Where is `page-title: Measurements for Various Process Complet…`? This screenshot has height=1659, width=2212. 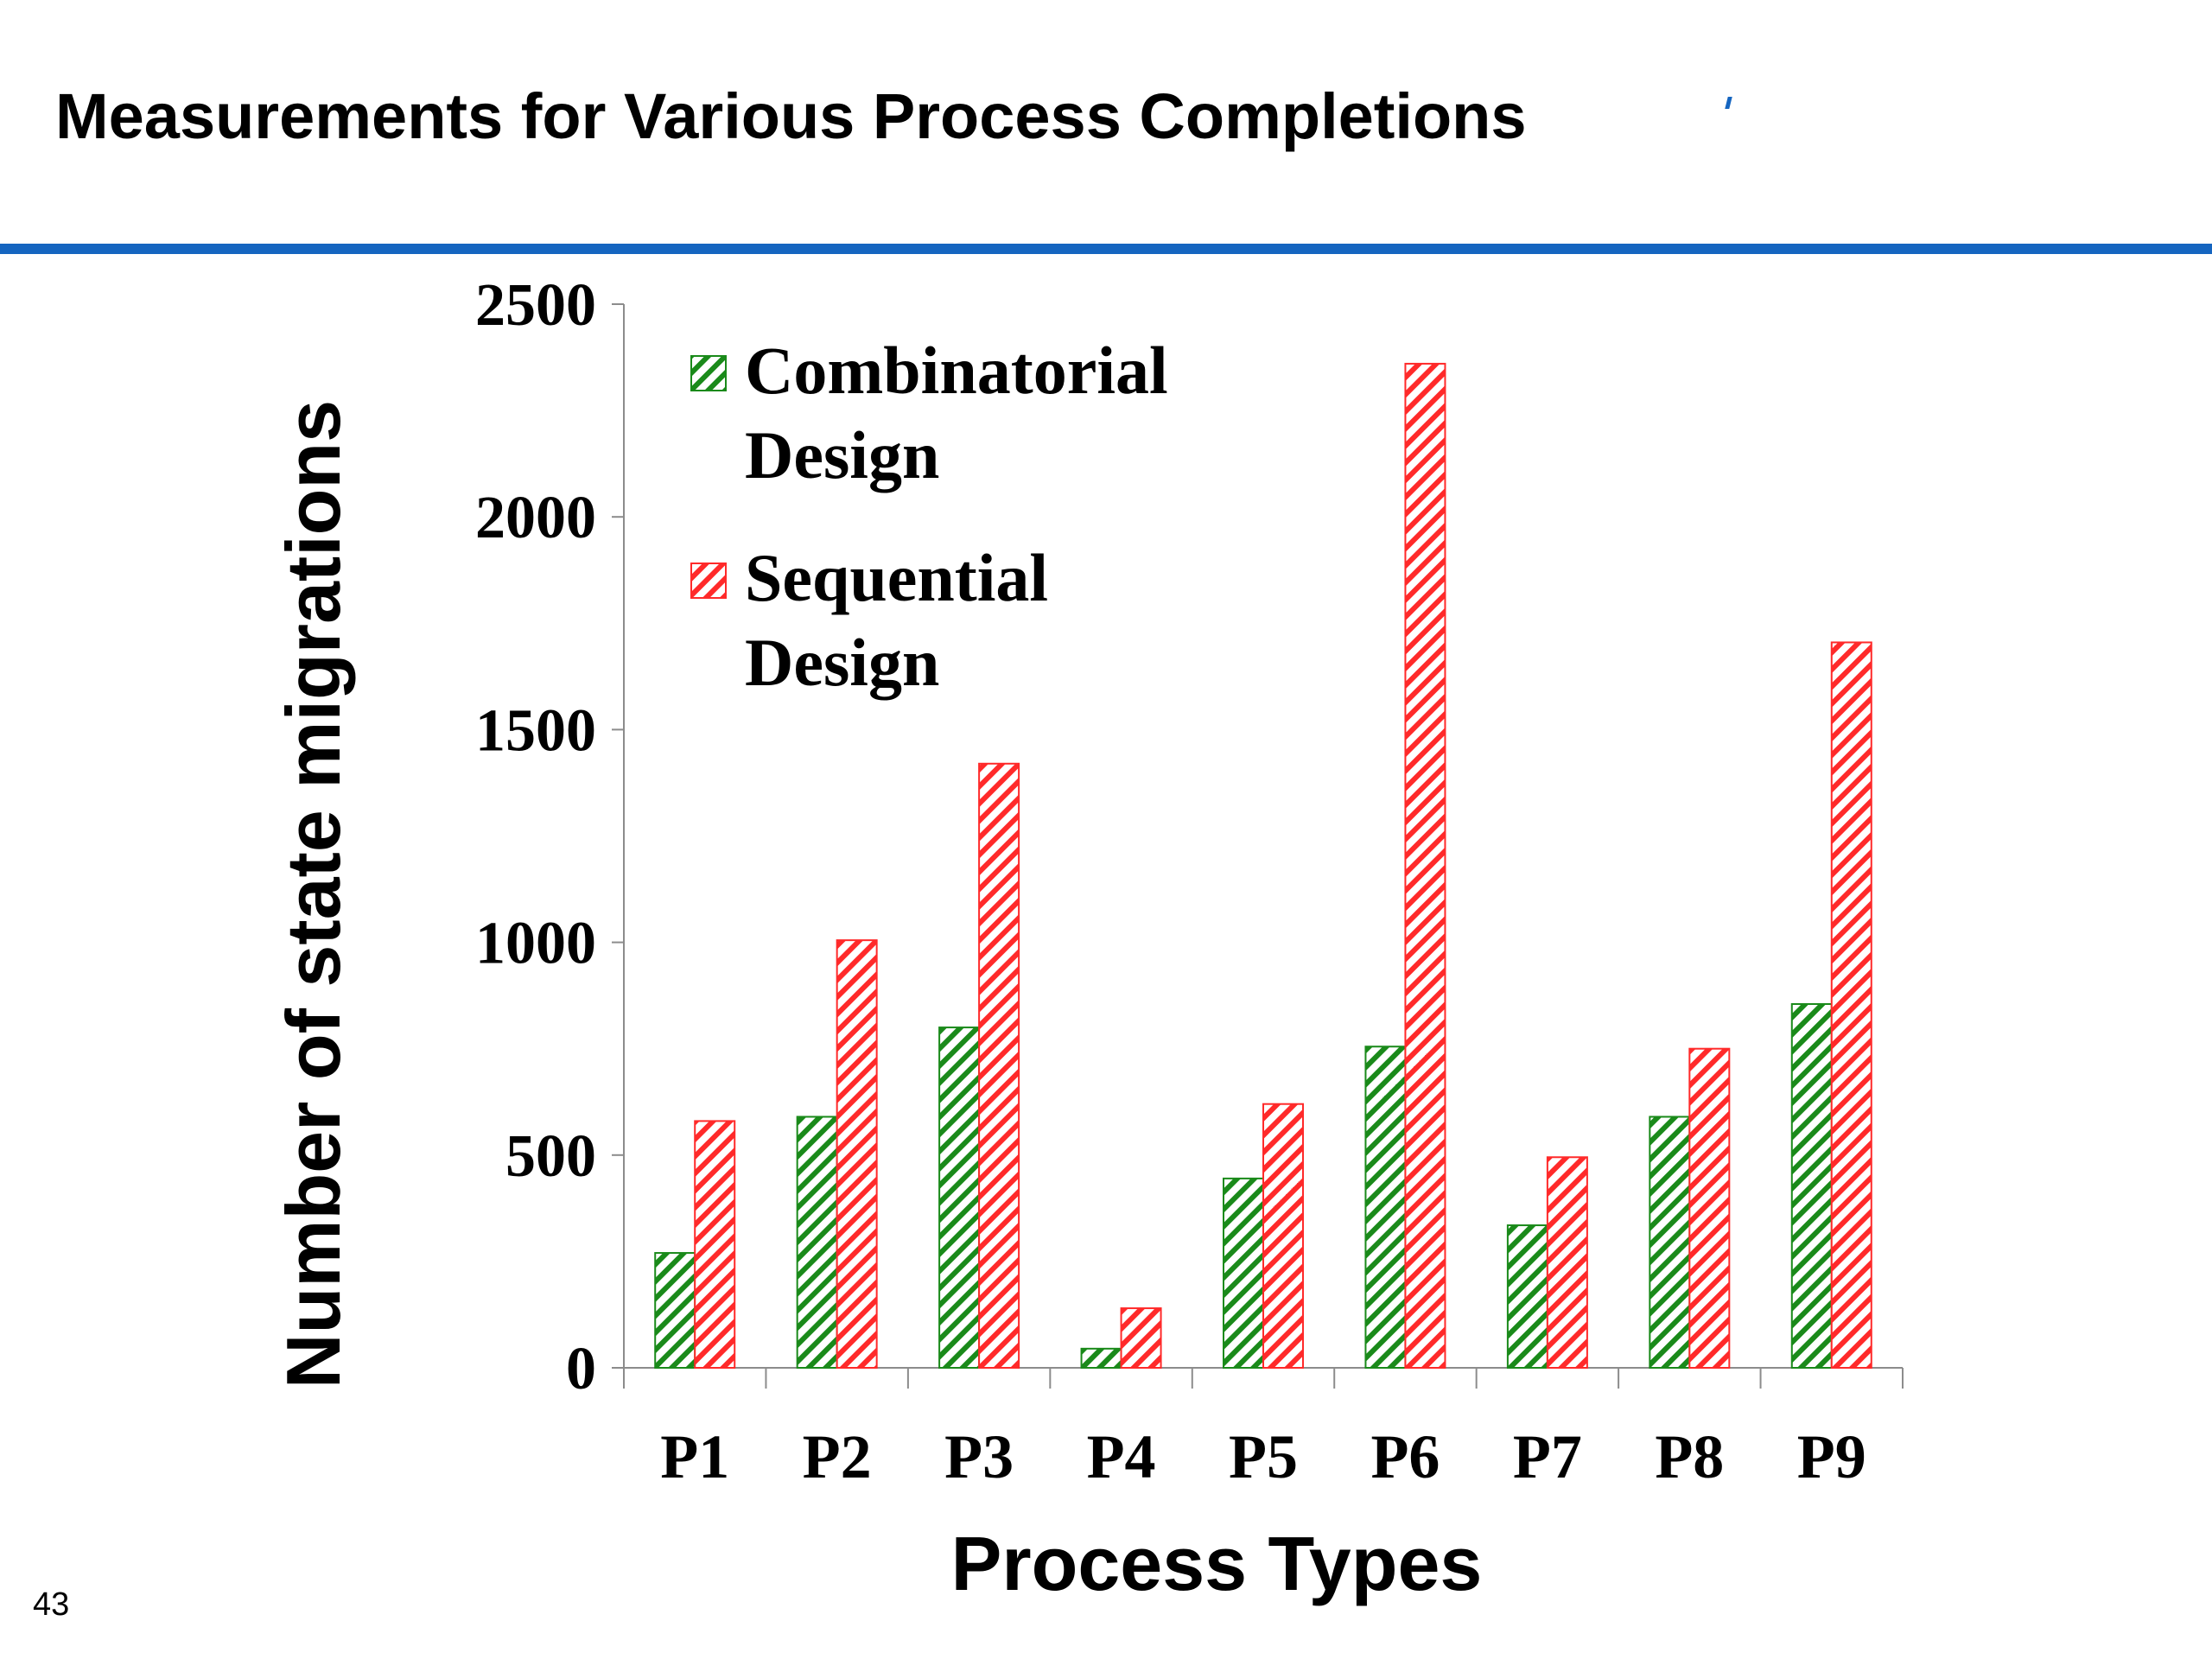 page-title: Measurements for Various Process Complet… is located at coordinates (791, 116).